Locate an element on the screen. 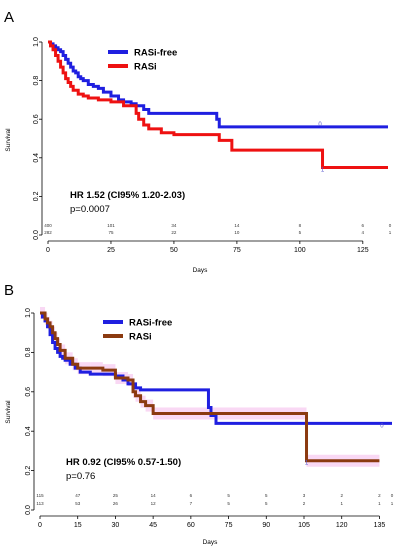 The image size is (402, 550). x-tick-label: 30 is located at coordinates (116, 525).